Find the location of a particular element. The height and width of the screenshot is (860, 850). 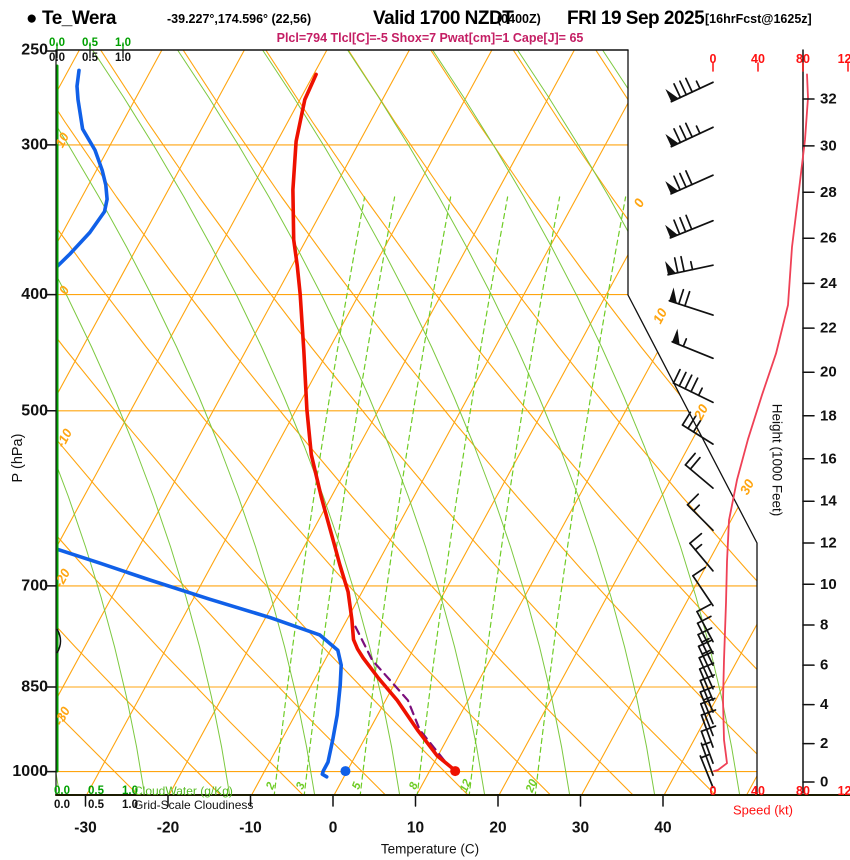

mixing-ratio-label: 5 is located at coordinates (357, 785).